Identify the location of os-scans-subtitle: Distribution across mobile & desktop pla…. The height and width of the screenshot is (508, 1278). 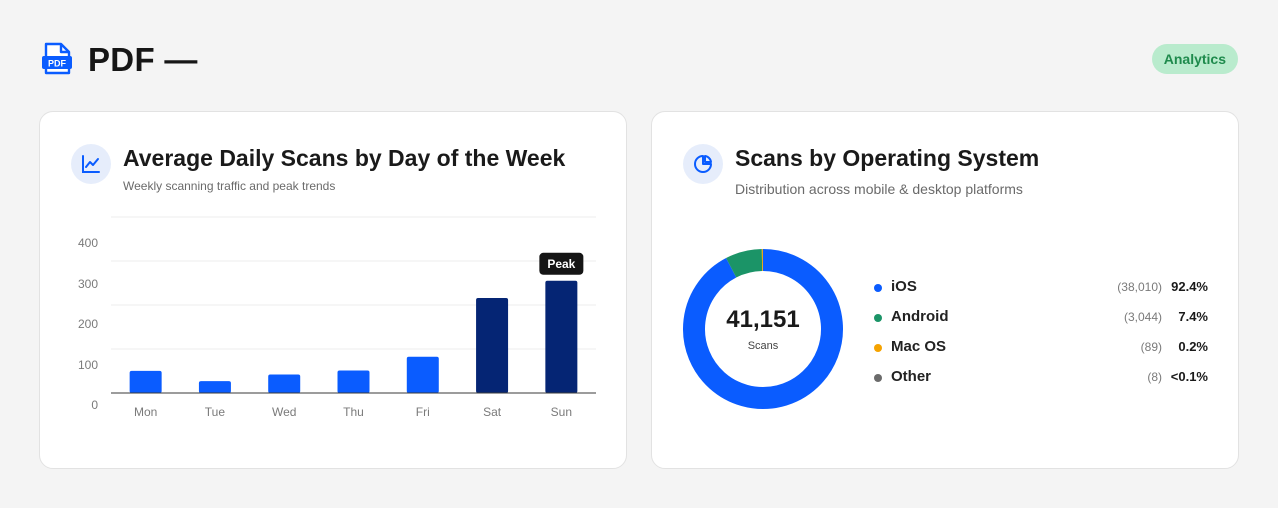
(879, 189).